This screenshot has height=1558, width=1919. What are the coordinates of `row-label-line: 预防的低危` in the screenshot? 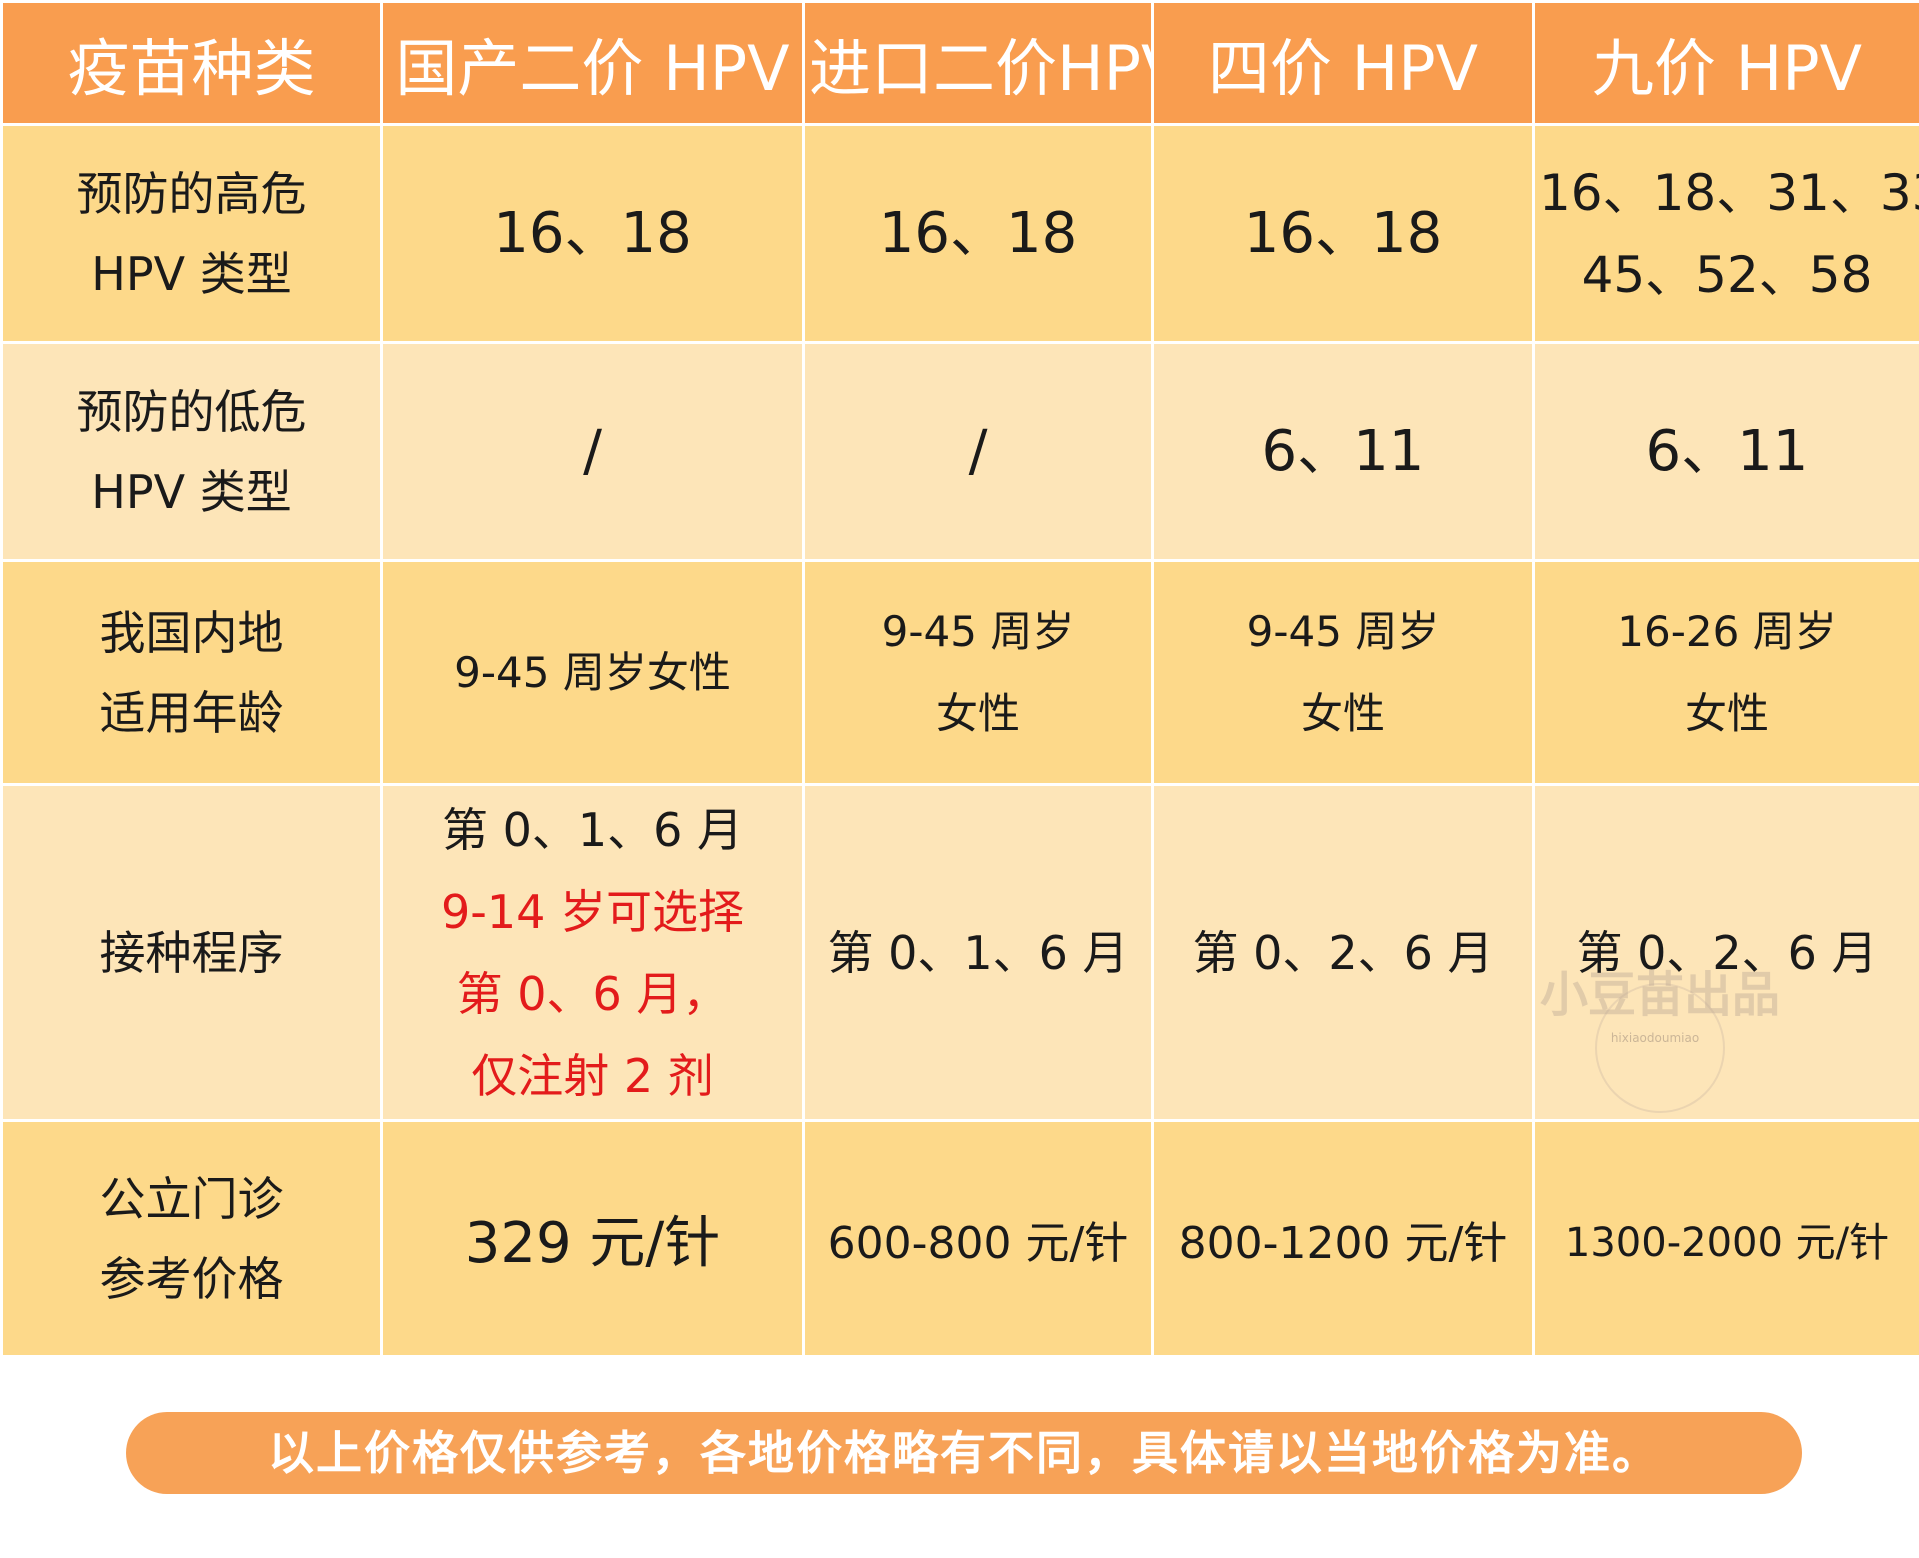 It's located at (191, 411).